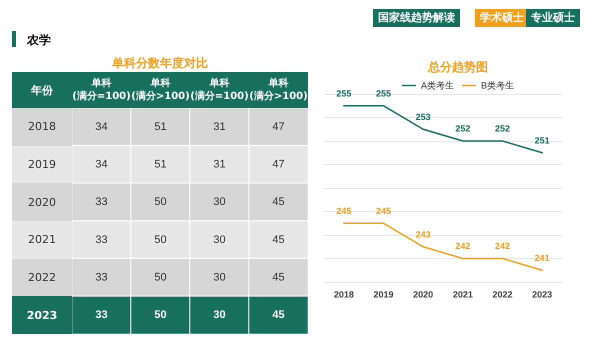 The height and width of the screenshot is (337, 600). What do you see at coordinates (542, 295) in the screenshot?
I see `x-tick-label: 2023` at bounding box center [542, 295].